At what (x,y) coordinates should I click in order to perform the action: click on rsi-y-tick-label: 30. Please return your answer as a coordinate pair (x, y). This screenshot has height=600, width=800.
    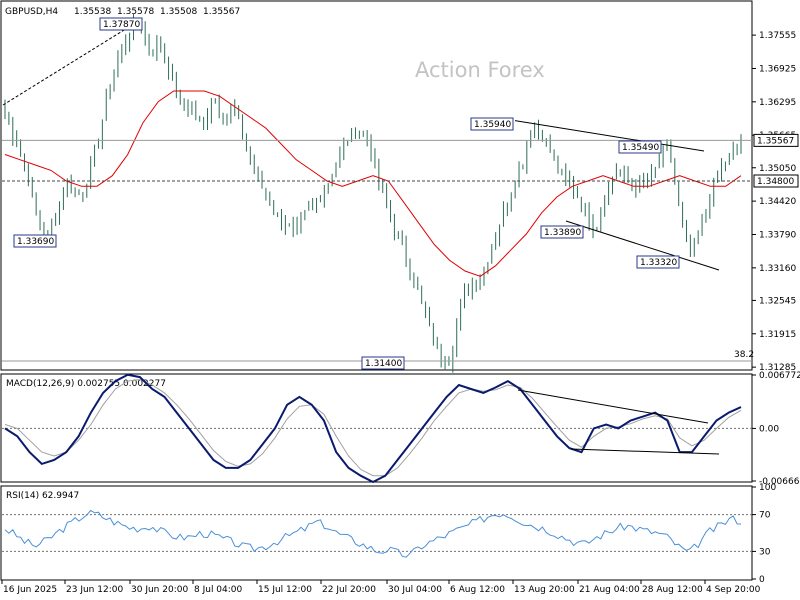
    Looking at the image, I should click on (765, 552).